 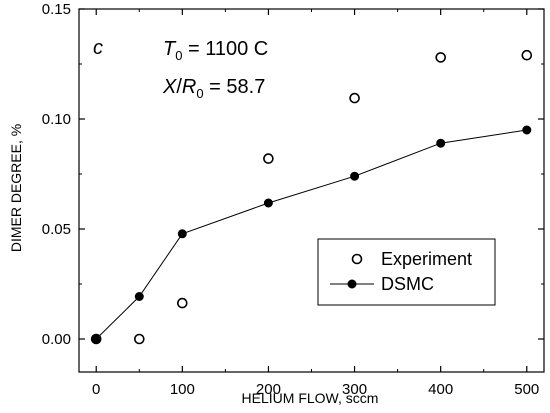 I want to click on x-tick-label: 400, so click(x=440, y=389).